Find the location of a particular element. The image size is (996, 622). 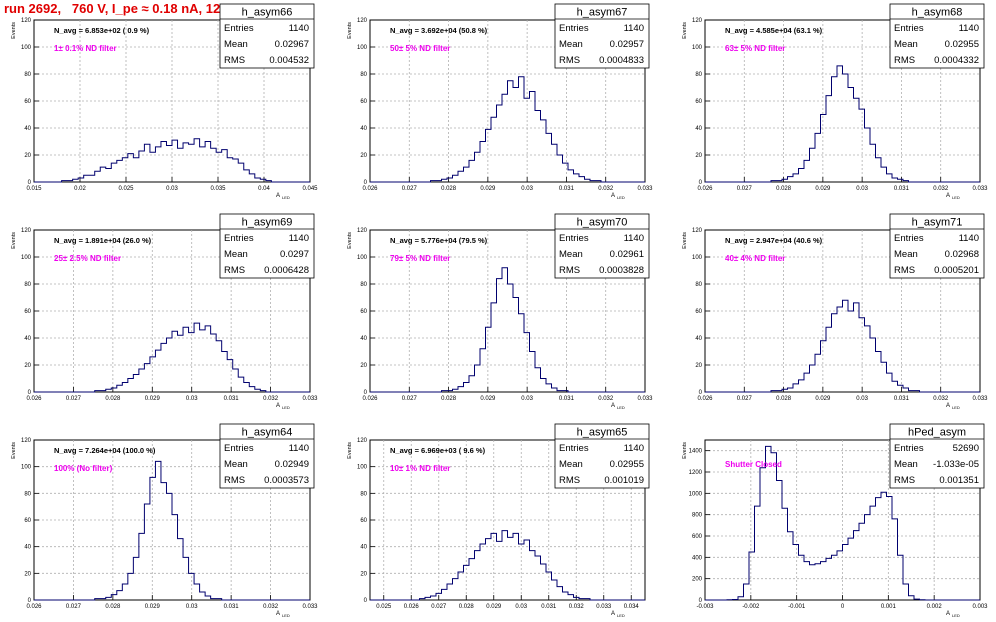

filter-label: 63± 5% ND filter is located at coordinates (755, 48).